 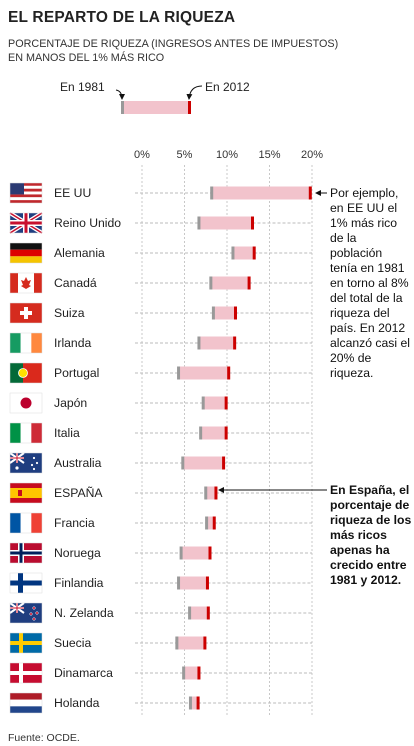 I want to click on legend-bar, so click(x=156, y=107).